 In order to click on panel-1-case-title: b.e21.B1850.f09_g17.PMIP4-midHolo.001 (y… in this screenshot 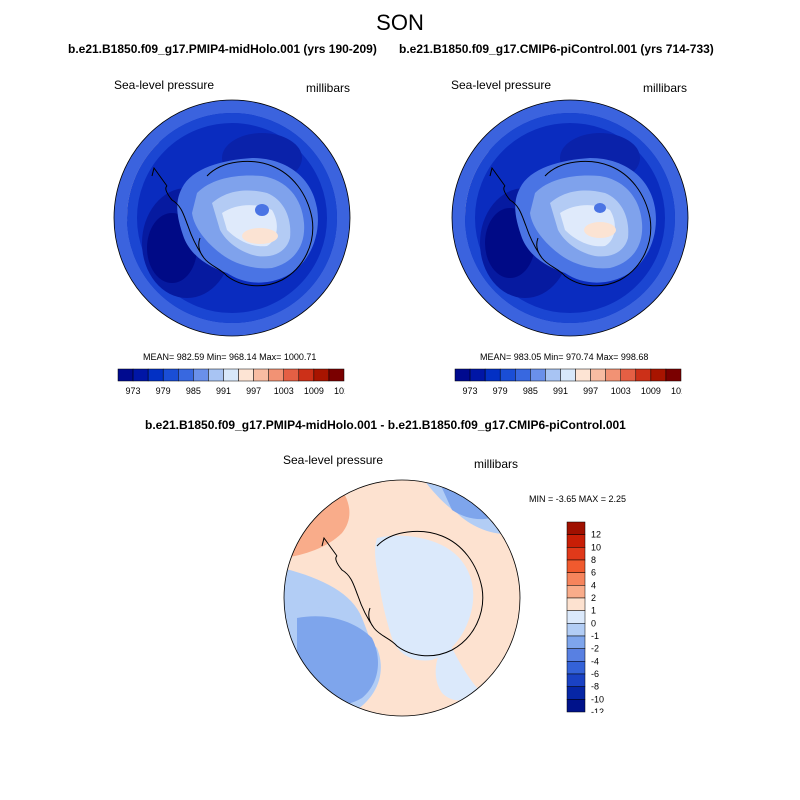, I will do `click(222, 49)`.